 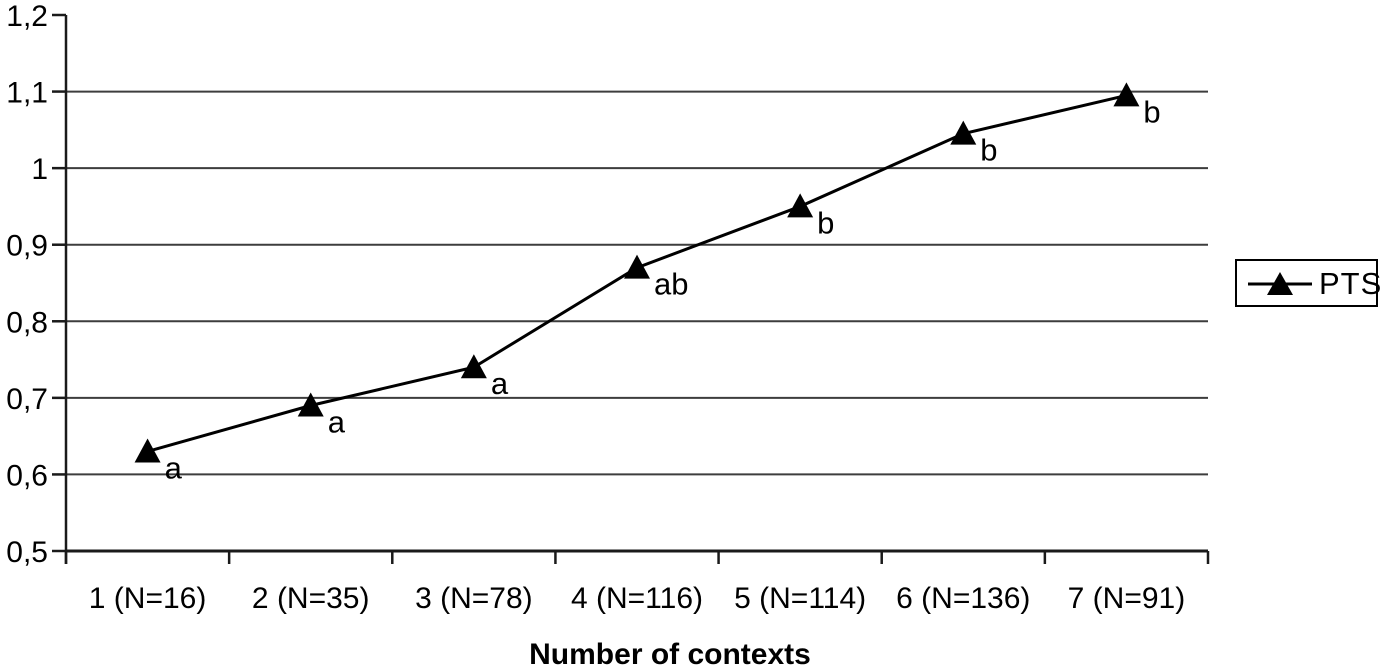 What do you see at coordinates (1127, 598) in the screenshot?
I see `x-tick-label: 7 (N=91)` at bounding box center [1127, 598].